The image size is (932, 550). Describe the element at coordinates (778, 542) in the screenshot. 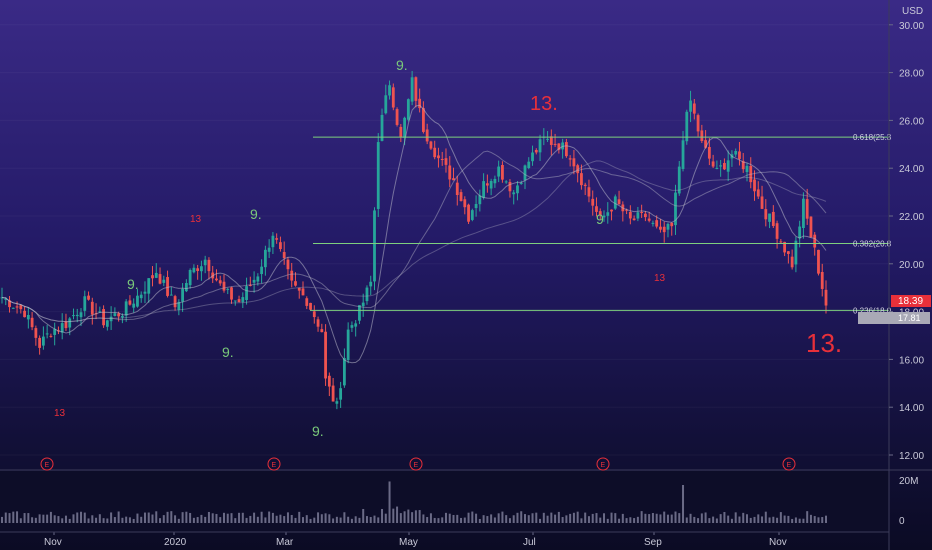

I see `time-tick-label: Nov` at that location.